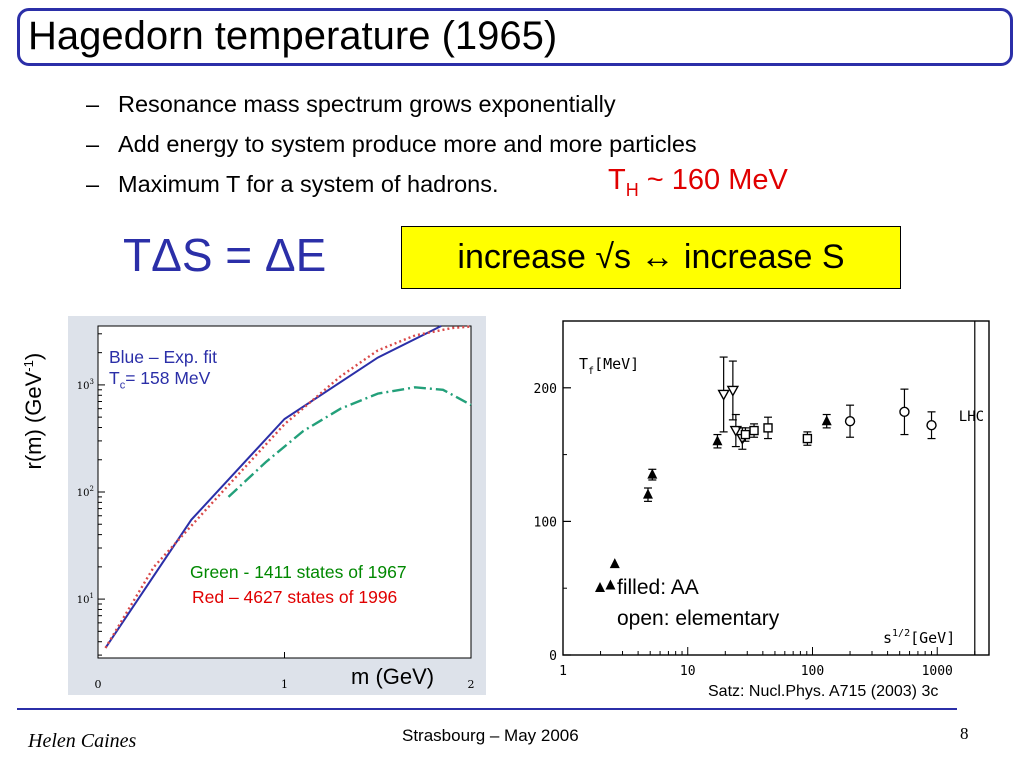  What do you see at coordinates (298, 572) in the screenshot?
I see `green-series-note: Green - 1411 states of 1967` at bounding box center [298, 572].